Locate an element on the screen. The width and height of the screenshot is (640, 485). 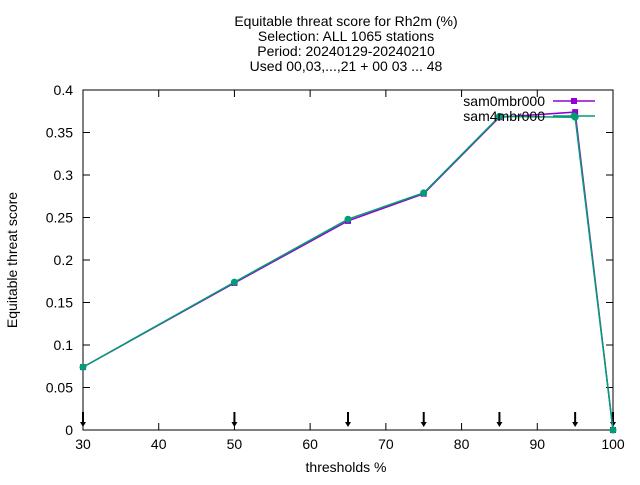
title-line-2: Selection: ALL 1065 stations is located at coordinates (346, 36).